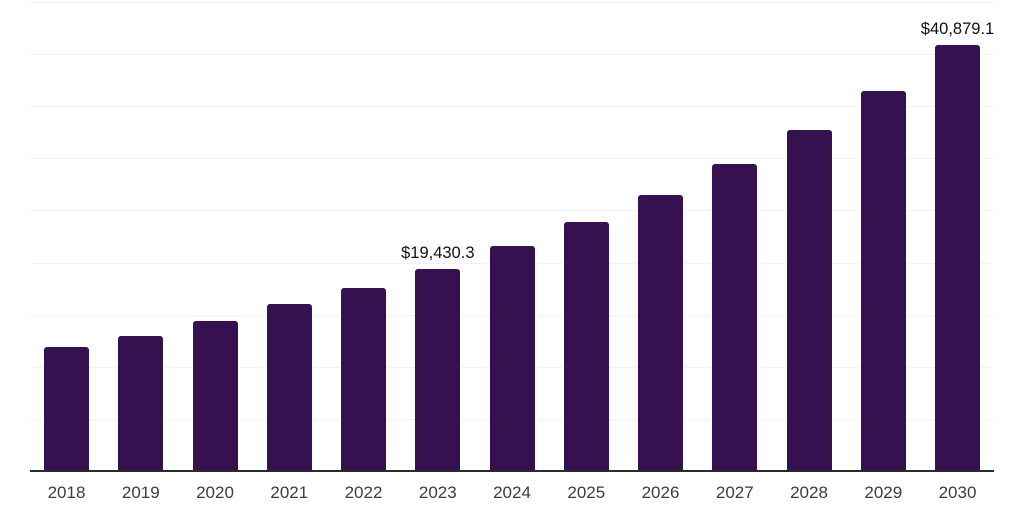 The width and height of the screenshot is (1024, 512). What do you see at coordinates (660, 333) in the screenshot?
I see `bar-2026` at bounding box center [660, 333].